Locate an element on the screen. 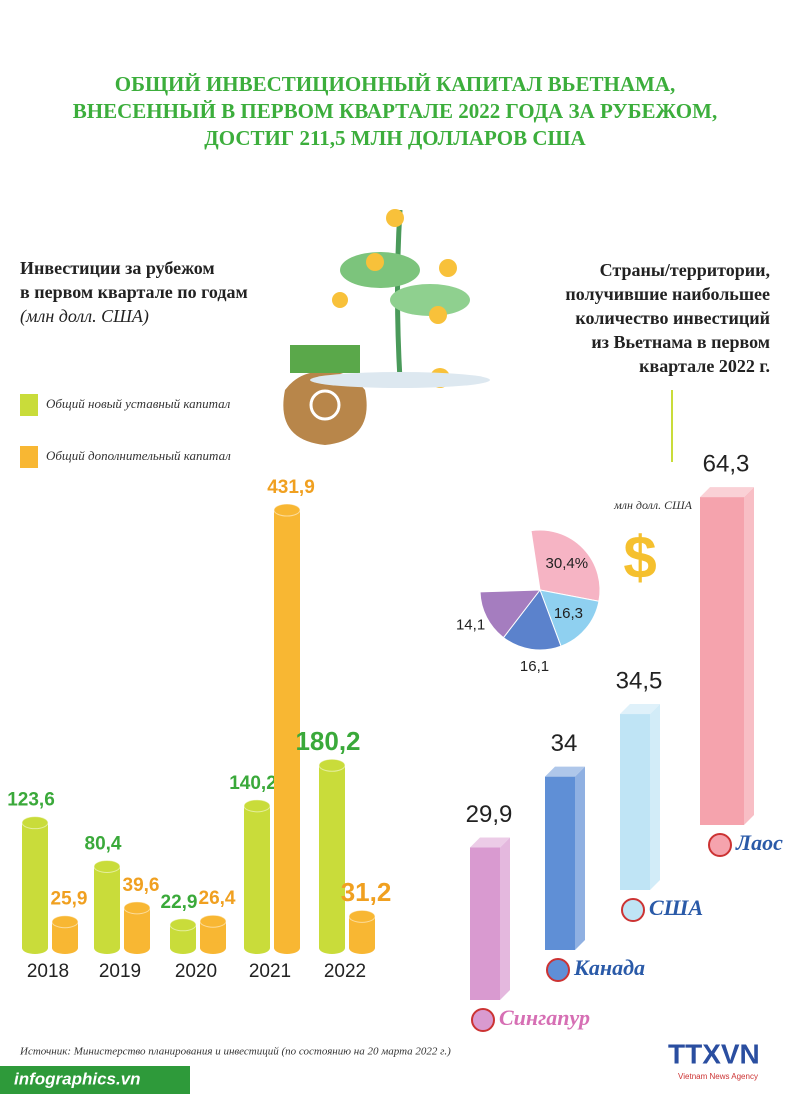 Image resolution: width=790 pixels, height=1094 pixels. chart-subtitle: (млн долл. США) is located at coordinates (84, 316).